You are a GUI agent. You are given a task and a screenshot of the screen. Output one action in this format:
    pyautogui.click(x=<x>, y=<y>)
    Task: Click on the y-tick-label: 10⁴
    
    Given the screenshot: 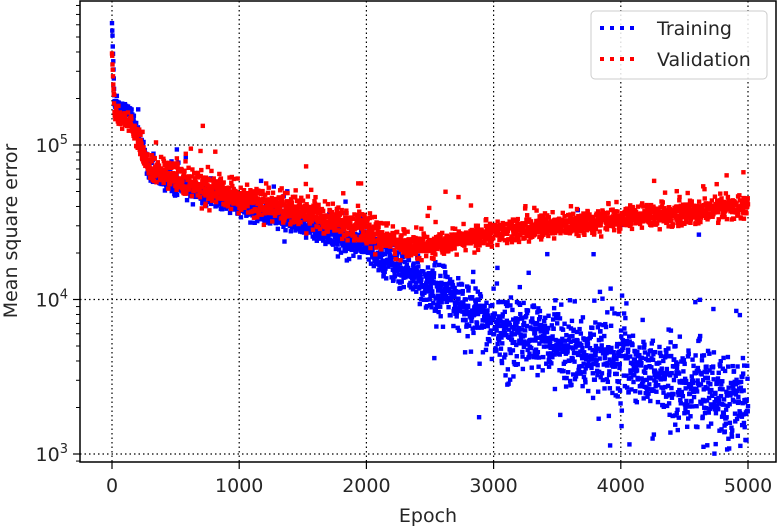 What is the action you would take?
    pyautogui.click(x=52, y=300)
    